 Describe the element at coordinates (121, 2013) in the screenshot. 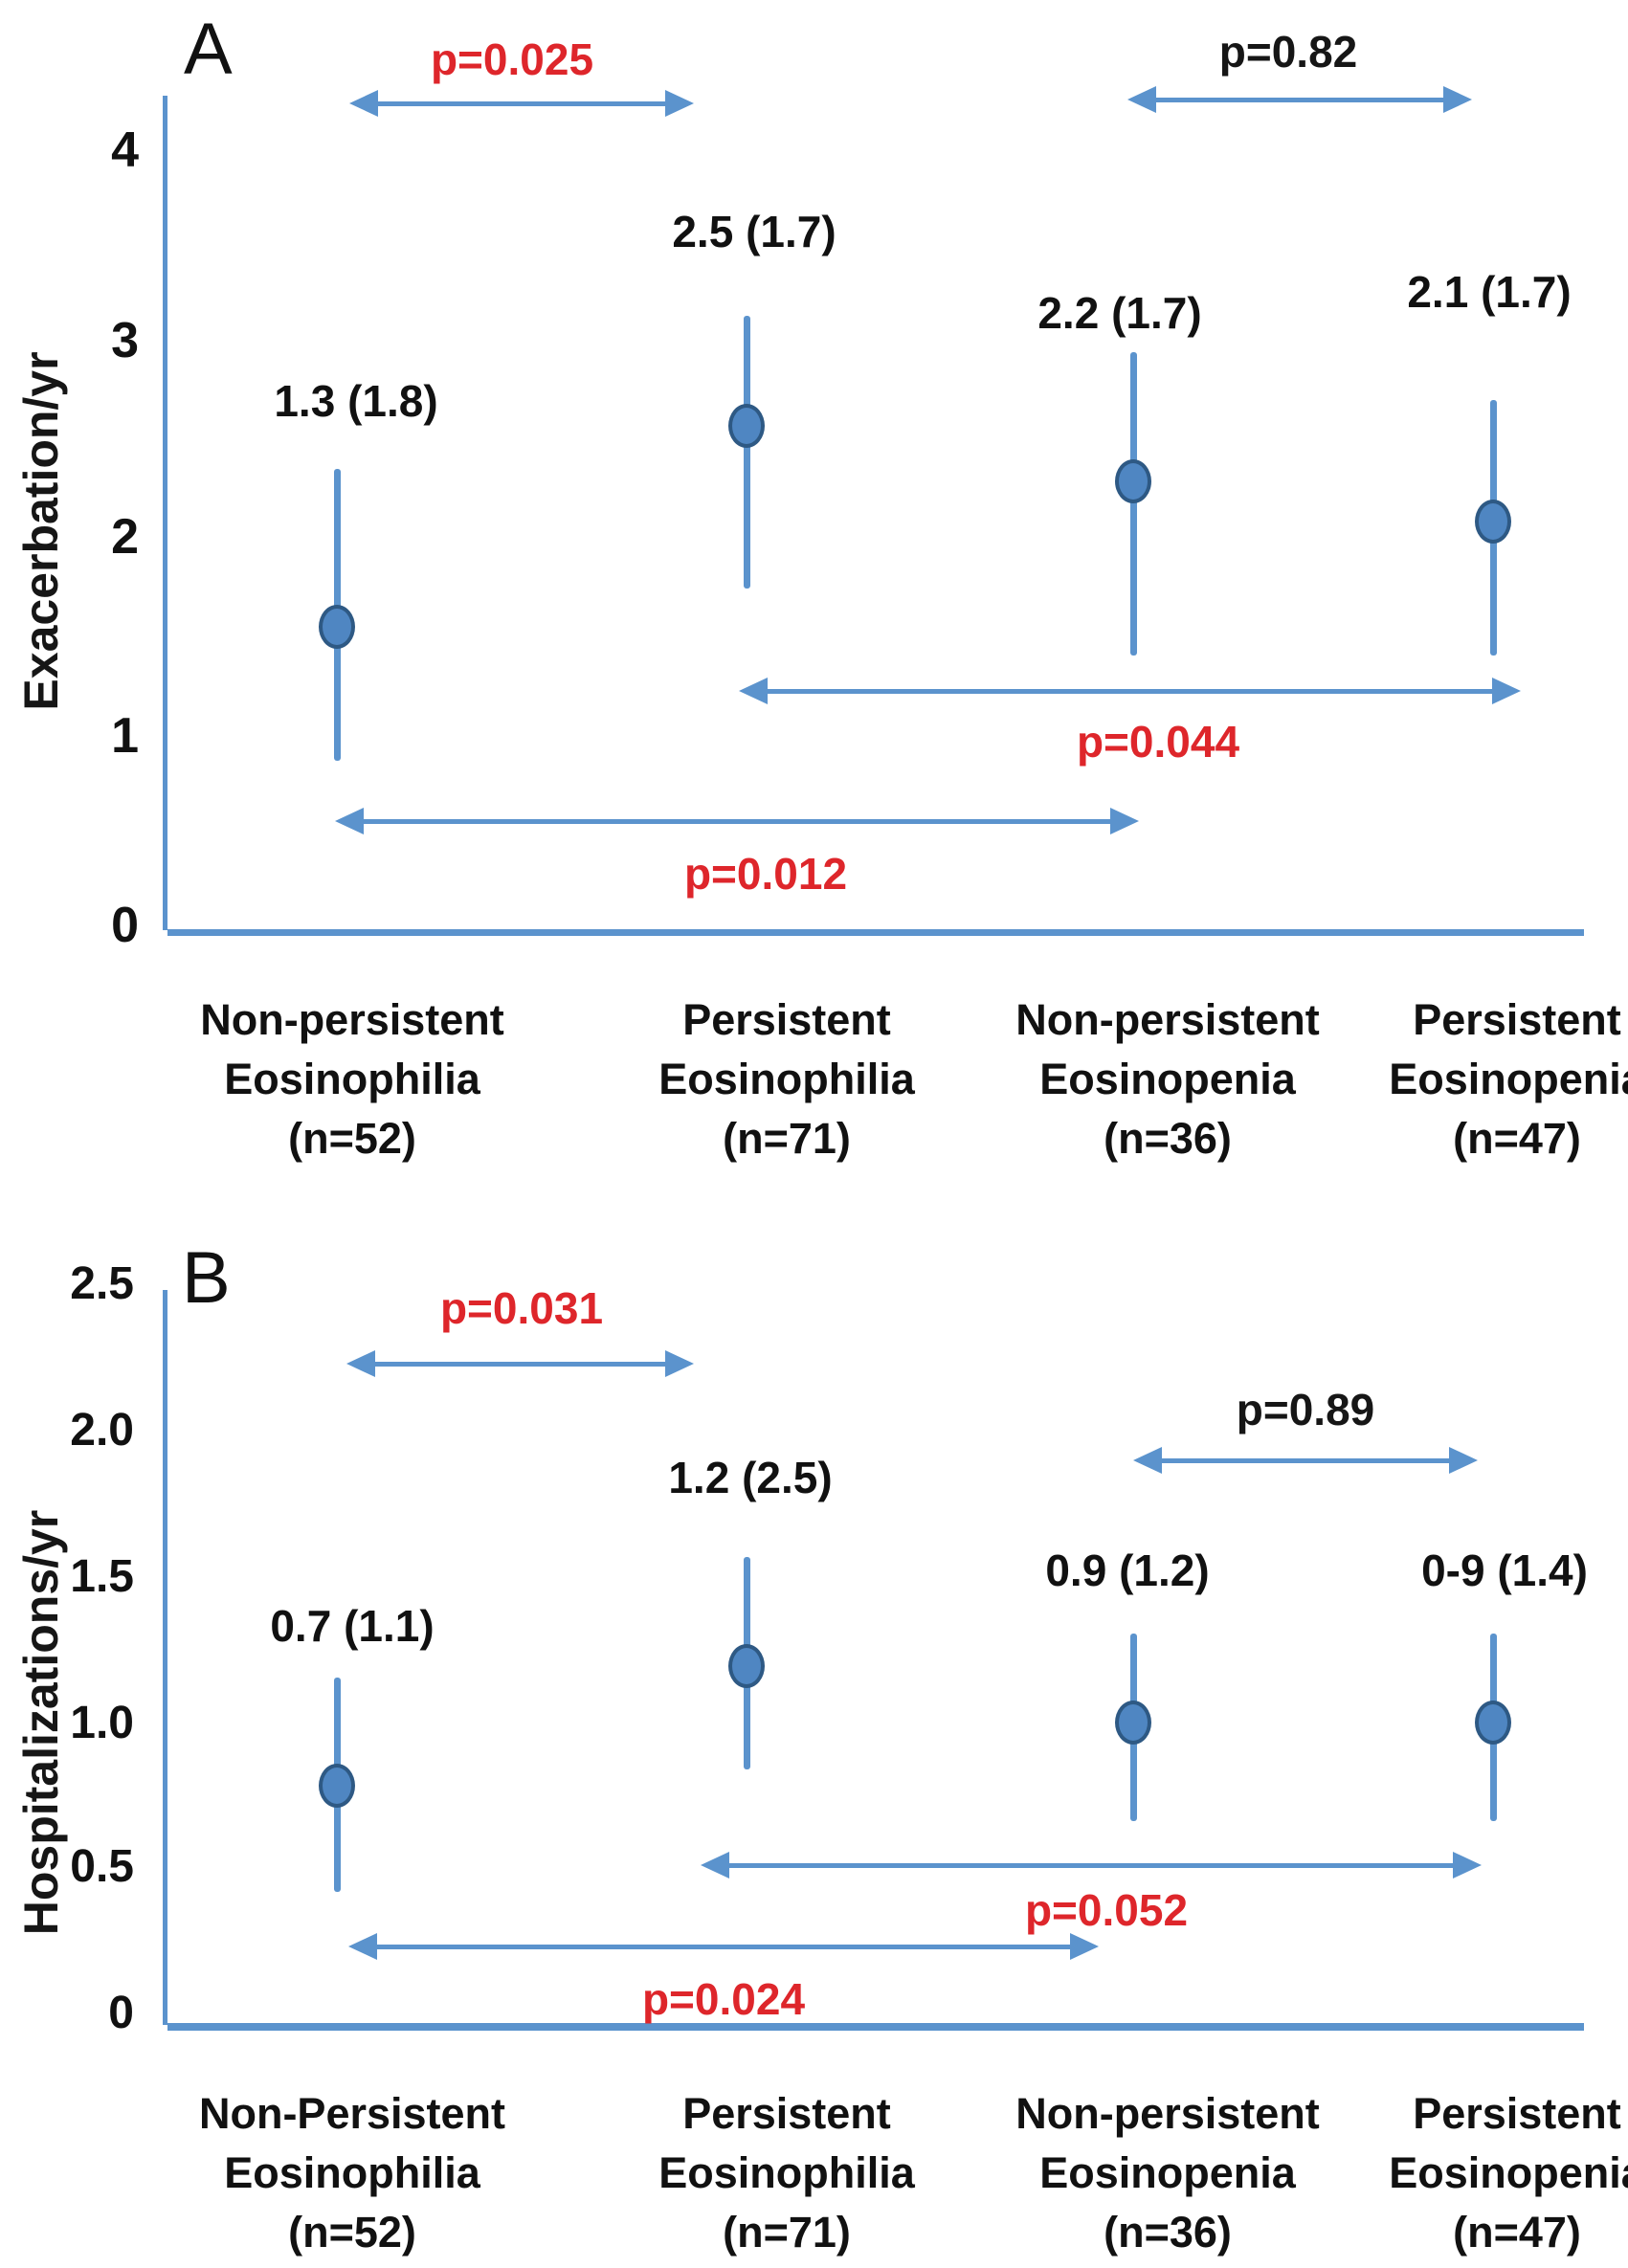

I see `panel-b-ytick-0: 0` at that location.